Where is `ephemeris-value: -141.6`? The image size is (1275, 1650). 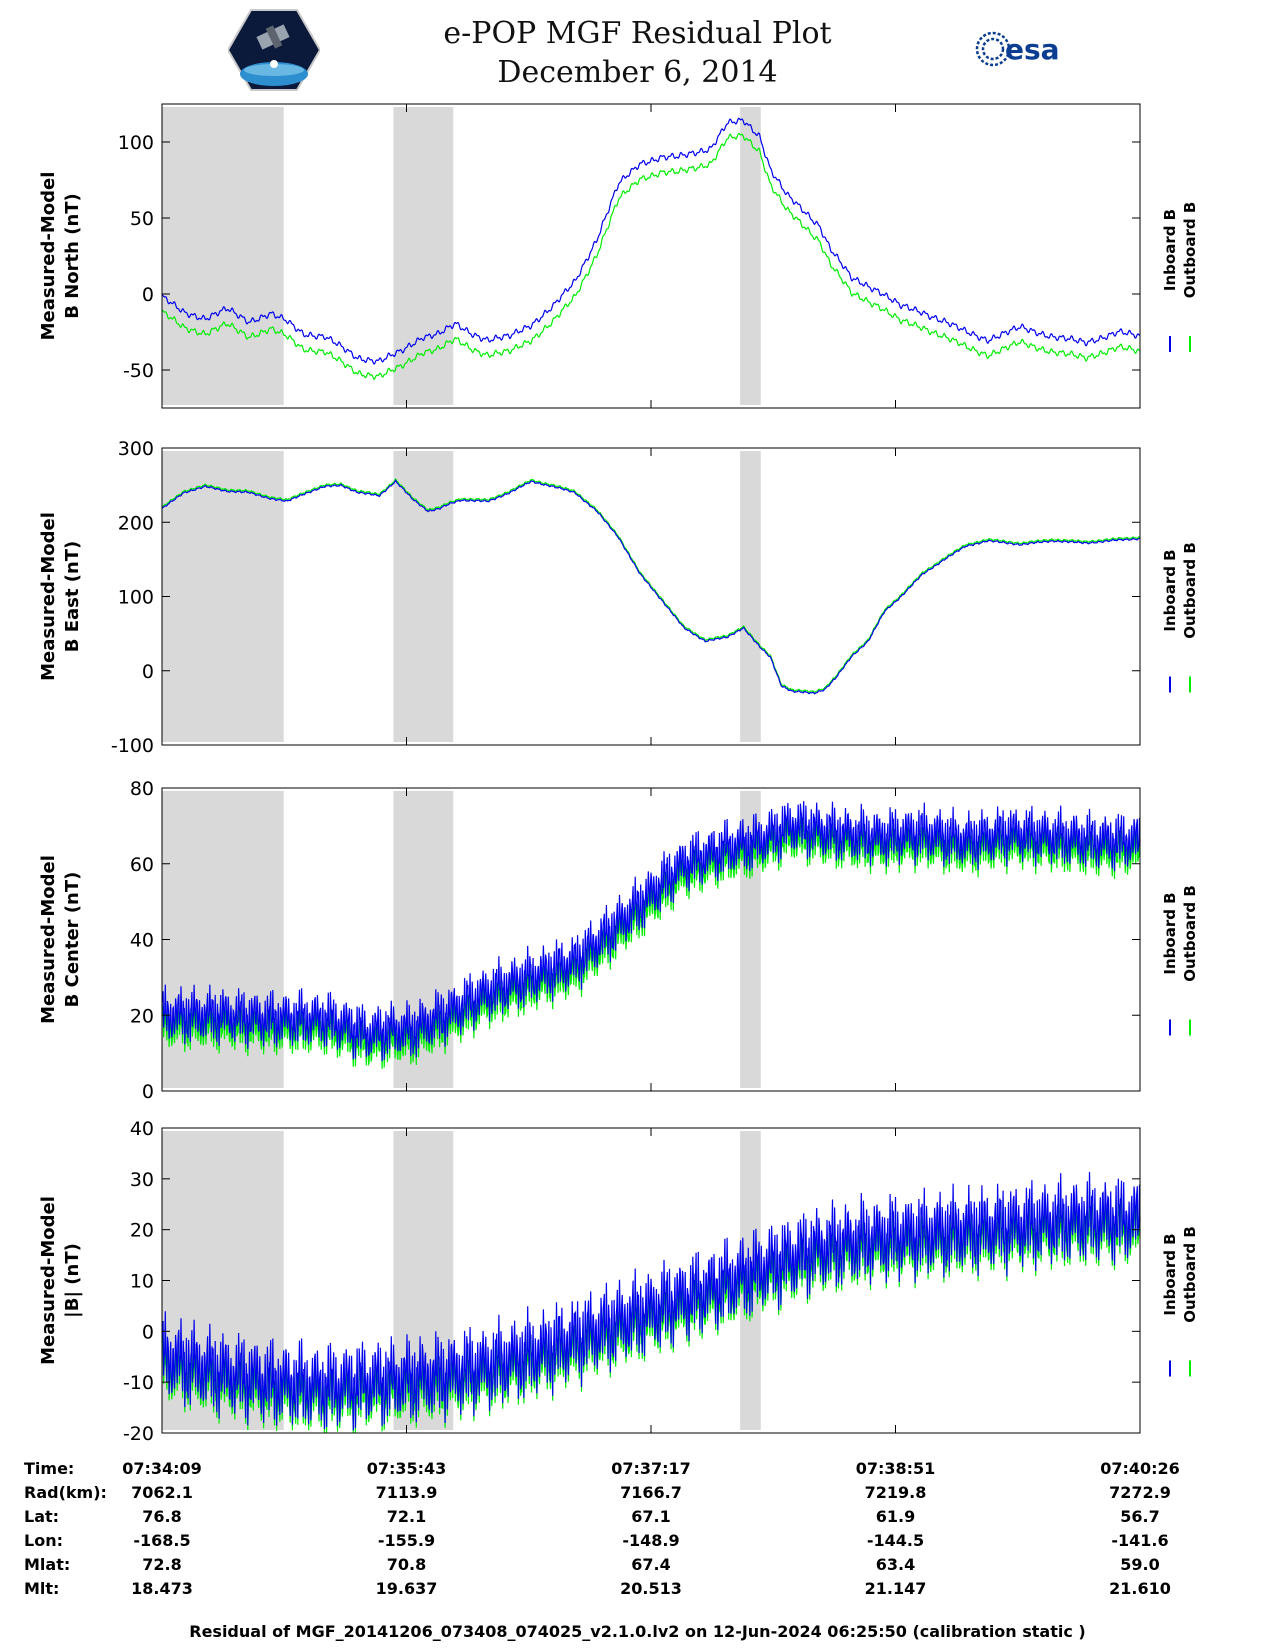
ephemeris-value: -141.6 is located at coordinates (1140, 1540).